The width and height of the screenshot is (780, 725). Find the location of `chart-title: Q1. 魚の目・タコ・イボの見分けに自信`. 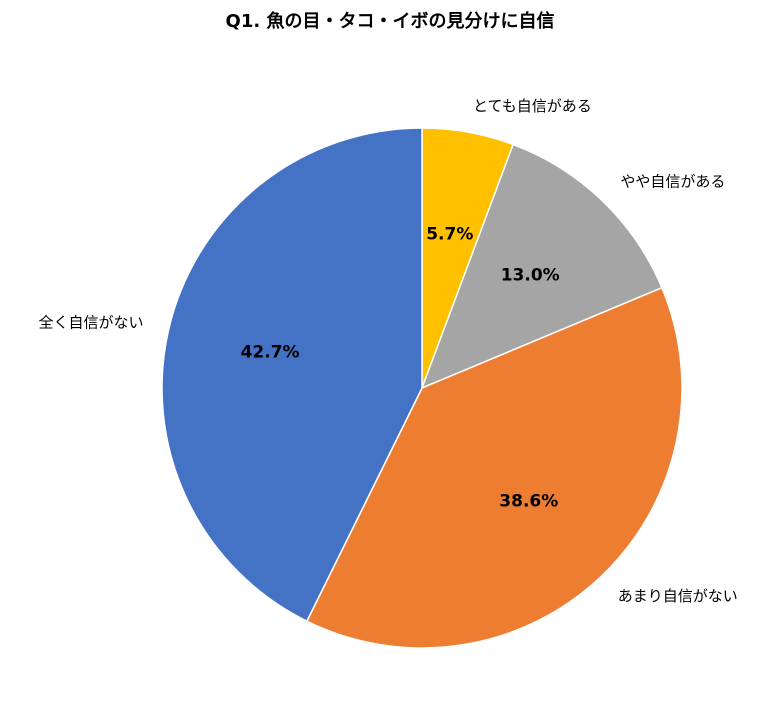

chart-title: Q1. 魚の目・タコ・イボの見分けに自信 is located at coordinates (390, 21).